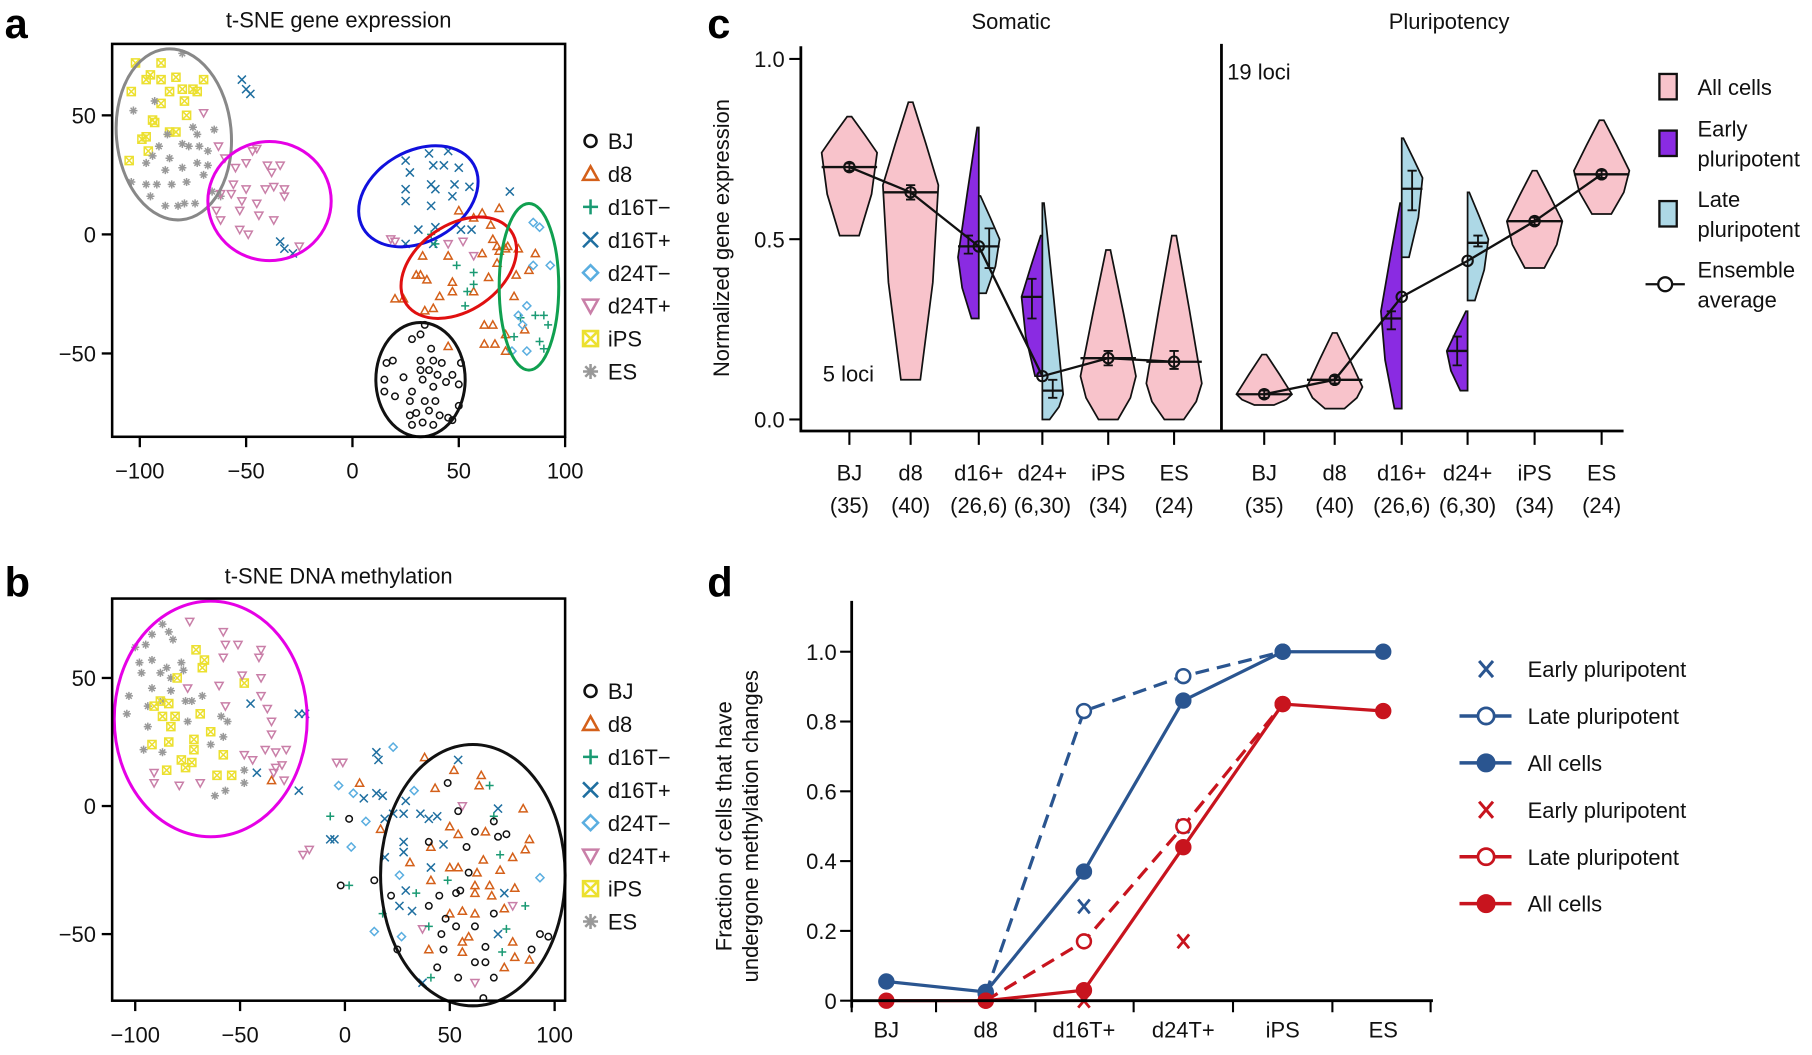  What do you see at coordinates (1535, 473) in the screenshot?
I see `x-tick-label: iPS` at bounding box center [1535, 473].